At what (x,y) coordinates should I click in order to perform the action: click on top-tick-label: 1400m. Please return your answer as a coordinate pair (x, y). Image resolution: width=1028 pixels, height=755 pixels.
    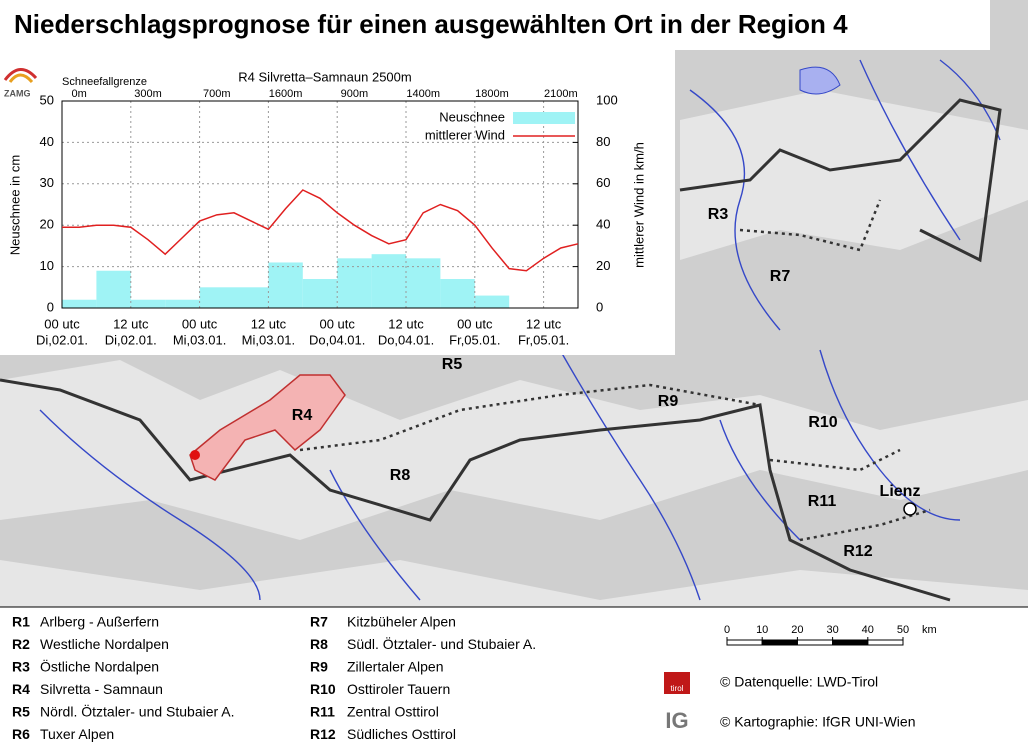
    Looking at the image, I should click on (423, 94).